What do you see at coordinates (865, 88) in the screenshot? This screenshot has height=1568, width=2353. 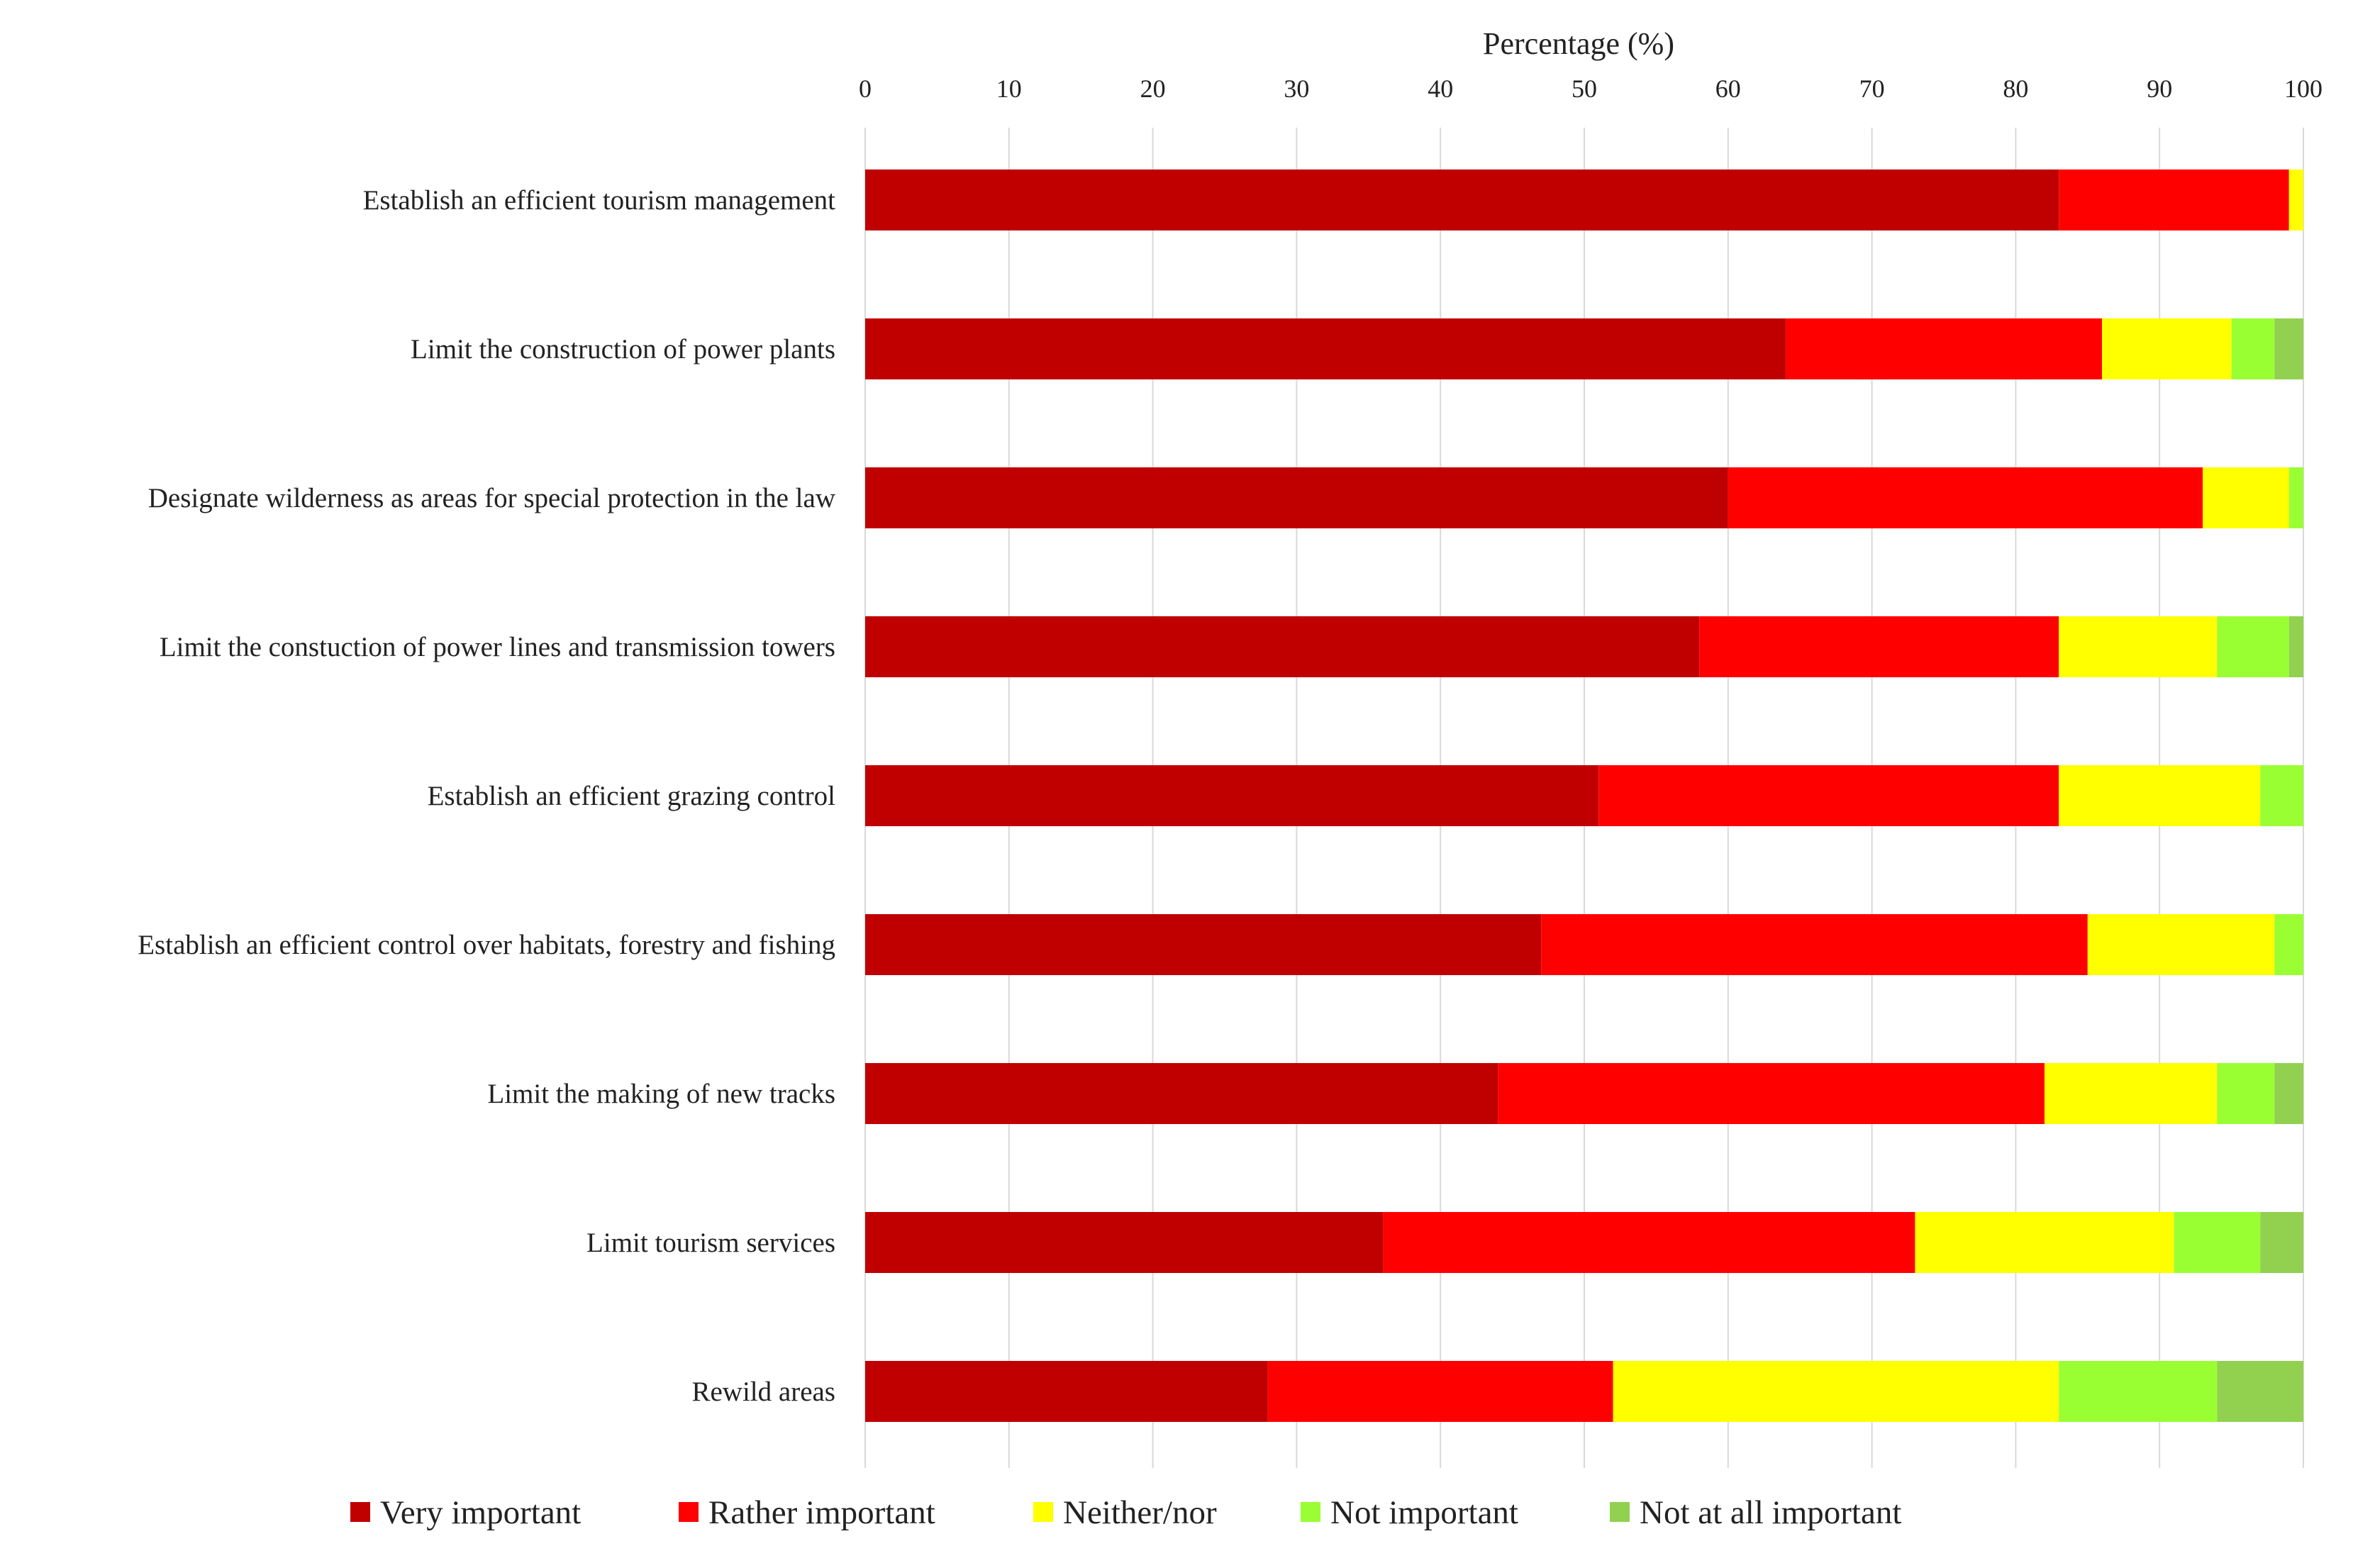 I see `x-tick-label: 0` at bounding box center [865, 88].